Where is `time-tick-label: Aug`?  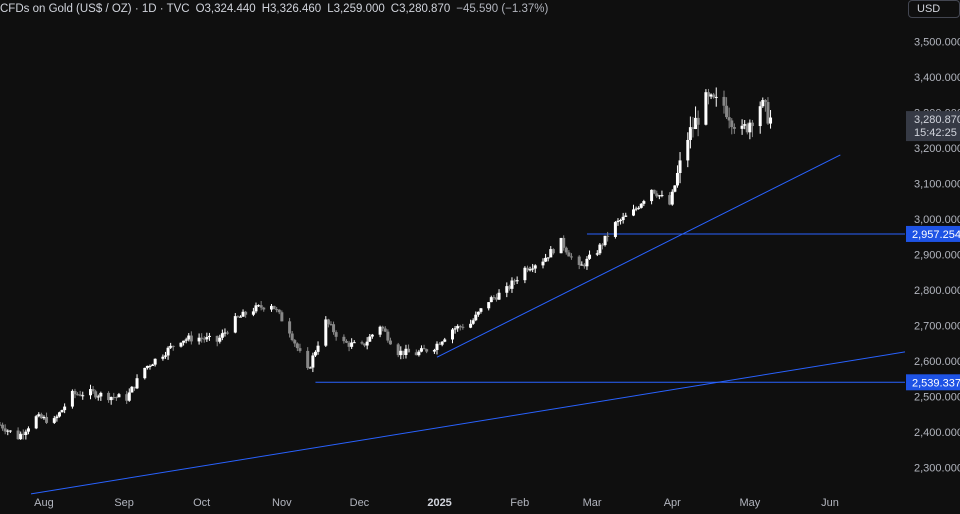
time-tick-label: Aug is located at coordinates (44, 503).